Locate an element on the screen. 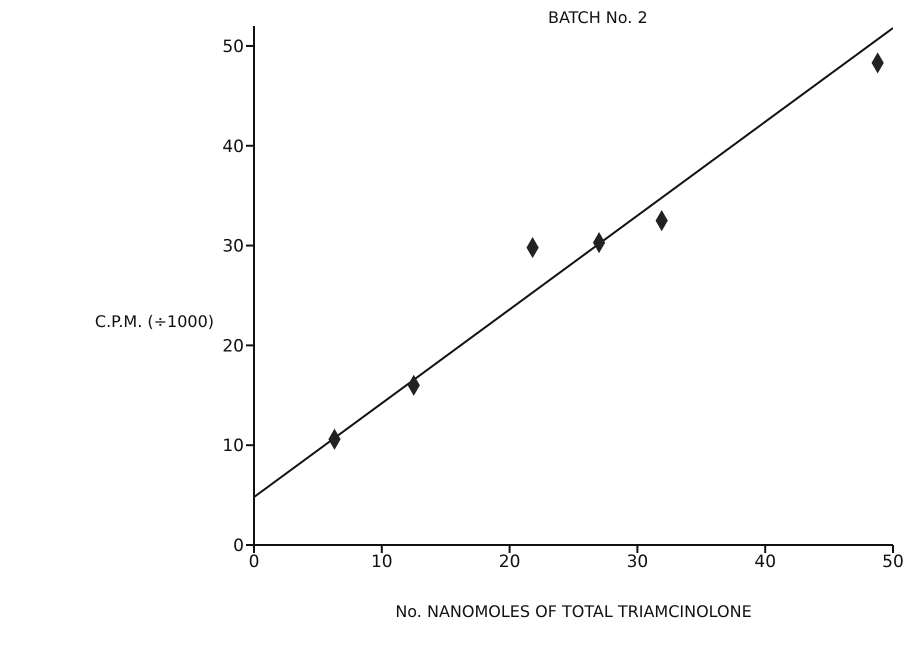 Image resolution: width=913 pixels, height=645 pixels. y-tick-label: 50 is located at coordinates (233, 46).